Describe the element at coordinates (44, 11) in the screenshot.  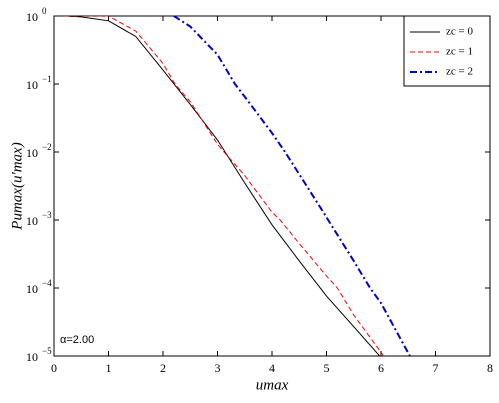
I see `y-tick-exp: 0` at that location.